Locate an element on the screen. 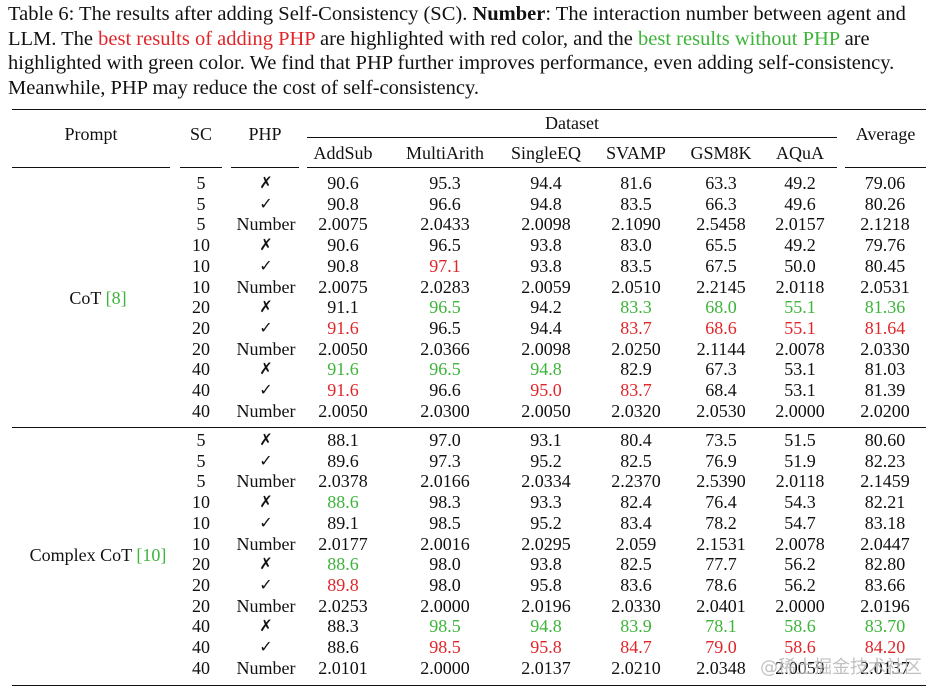 The height and width of the screenshot is (694, 936). value-cell: 83.18 is located at coordinates (885, 522).